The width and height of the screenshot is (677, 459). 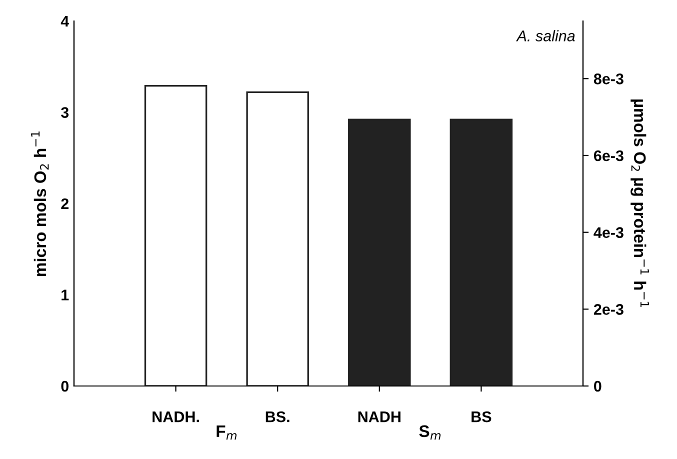 I want to click on y-tick-label: 2, so click(x=65, y=204).